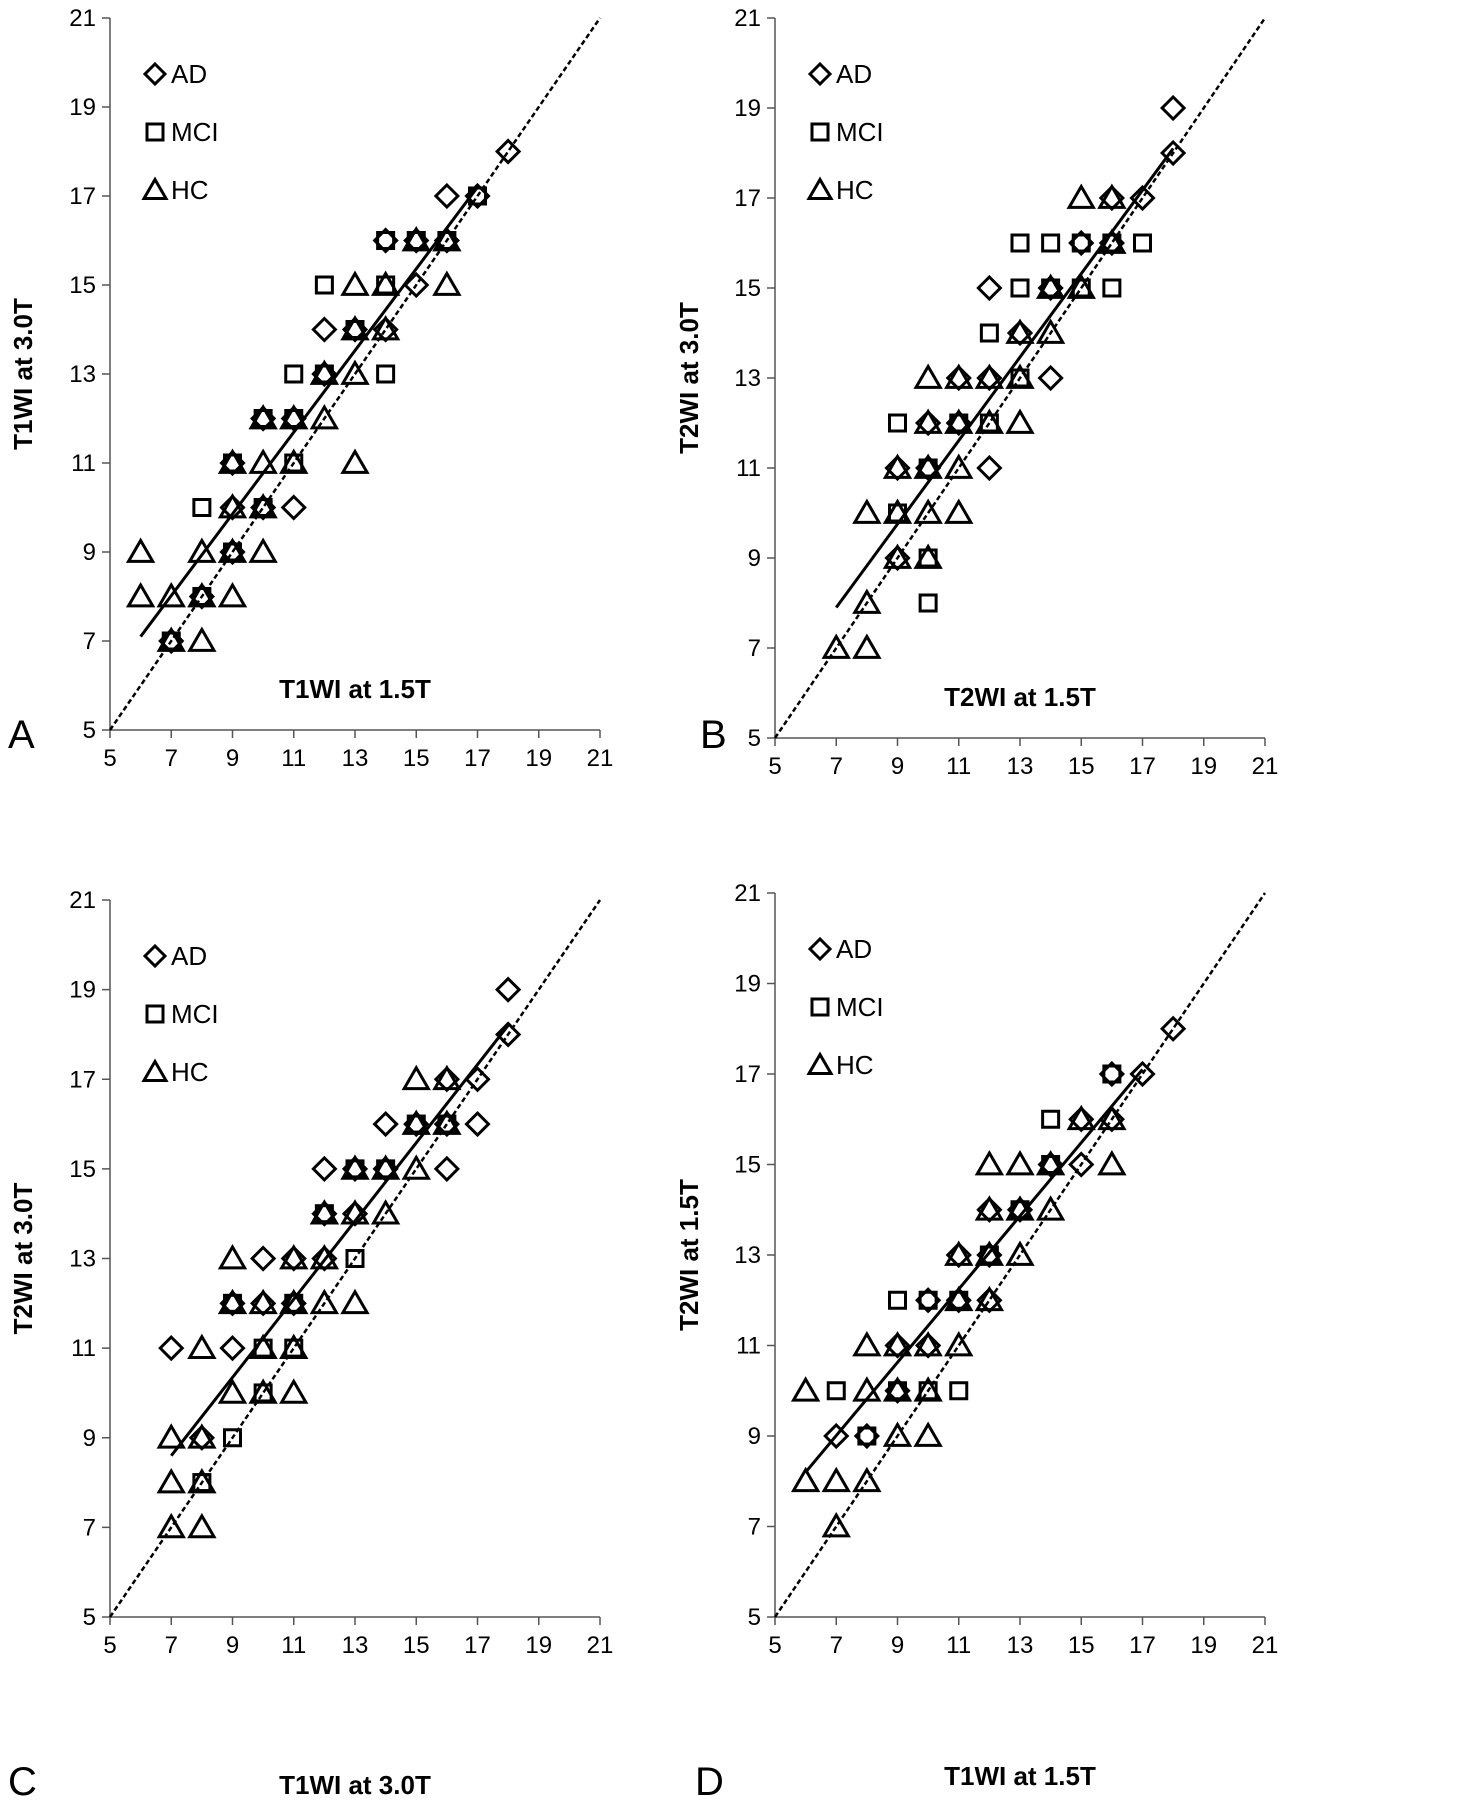 This screenshot has width=1479, height=1800. I want to click on y-tick-label: 11, so click(83, 1348).